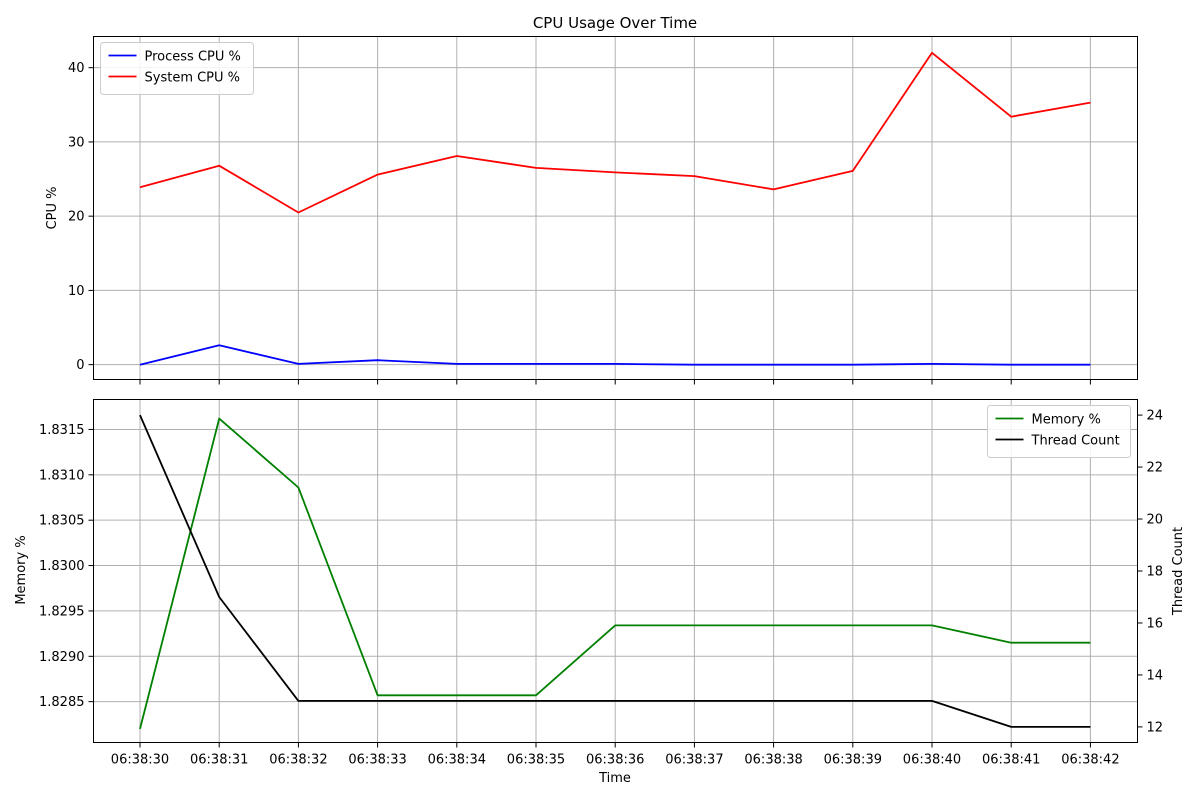  What do you see at coordinates (62, 657) in the screenshot?
I see `y-tick-label: 1.8290` at bounding box center [62, 657].